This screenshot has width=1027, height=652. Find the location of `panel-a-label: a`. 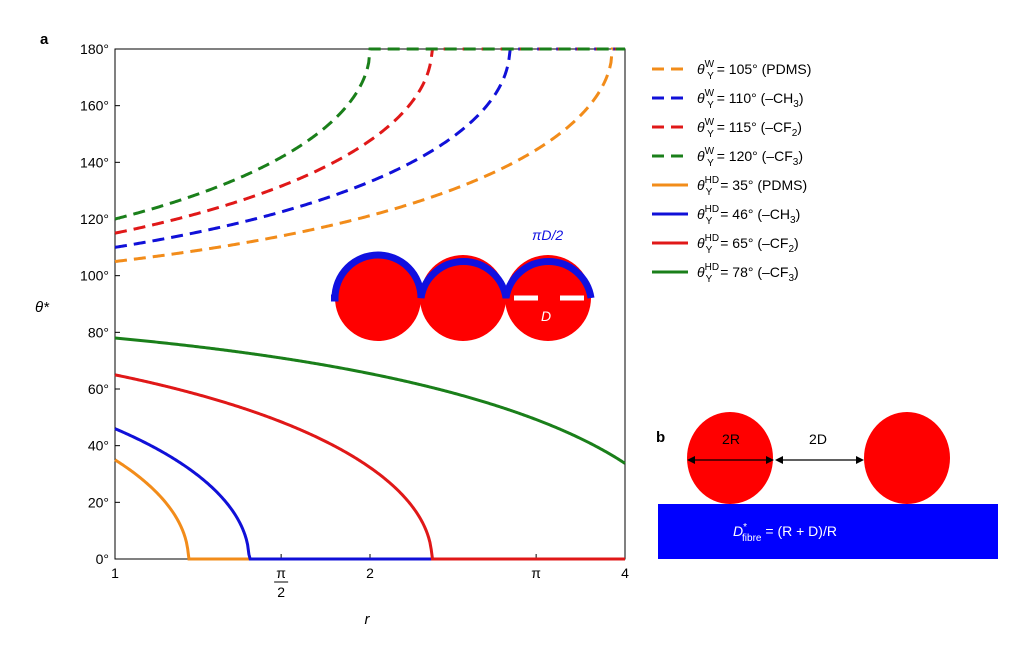

panel-a-label: a is located at coordinates (44, 39).